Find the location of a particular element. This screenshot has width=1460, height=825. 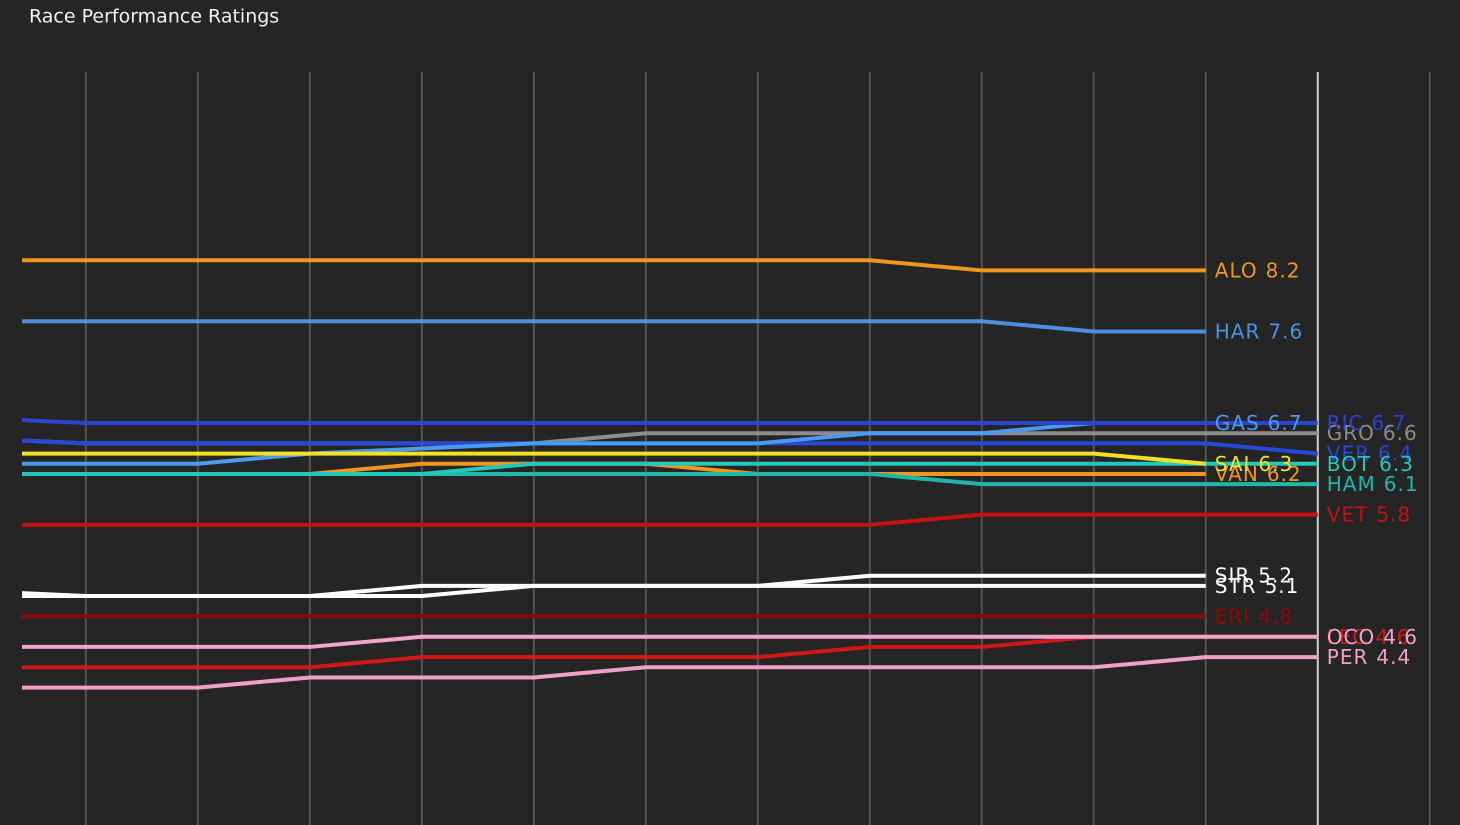

series-value: 6.6 is located at coordinates (1400, 433).